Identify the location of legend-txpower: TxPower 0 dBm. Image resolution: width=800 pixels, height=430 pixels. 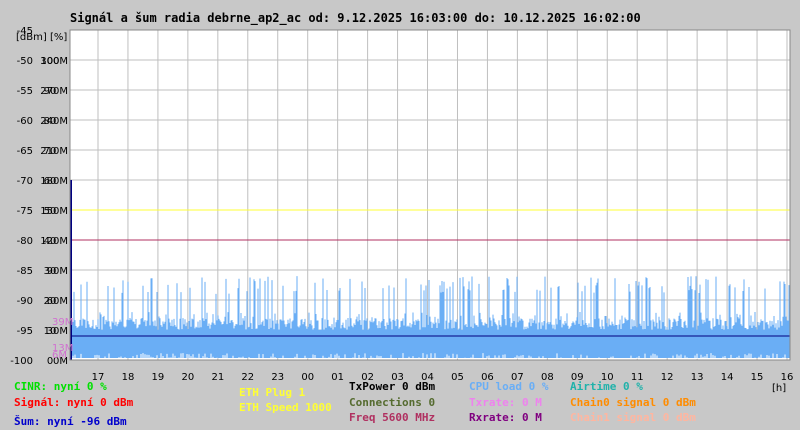
(392, 386).